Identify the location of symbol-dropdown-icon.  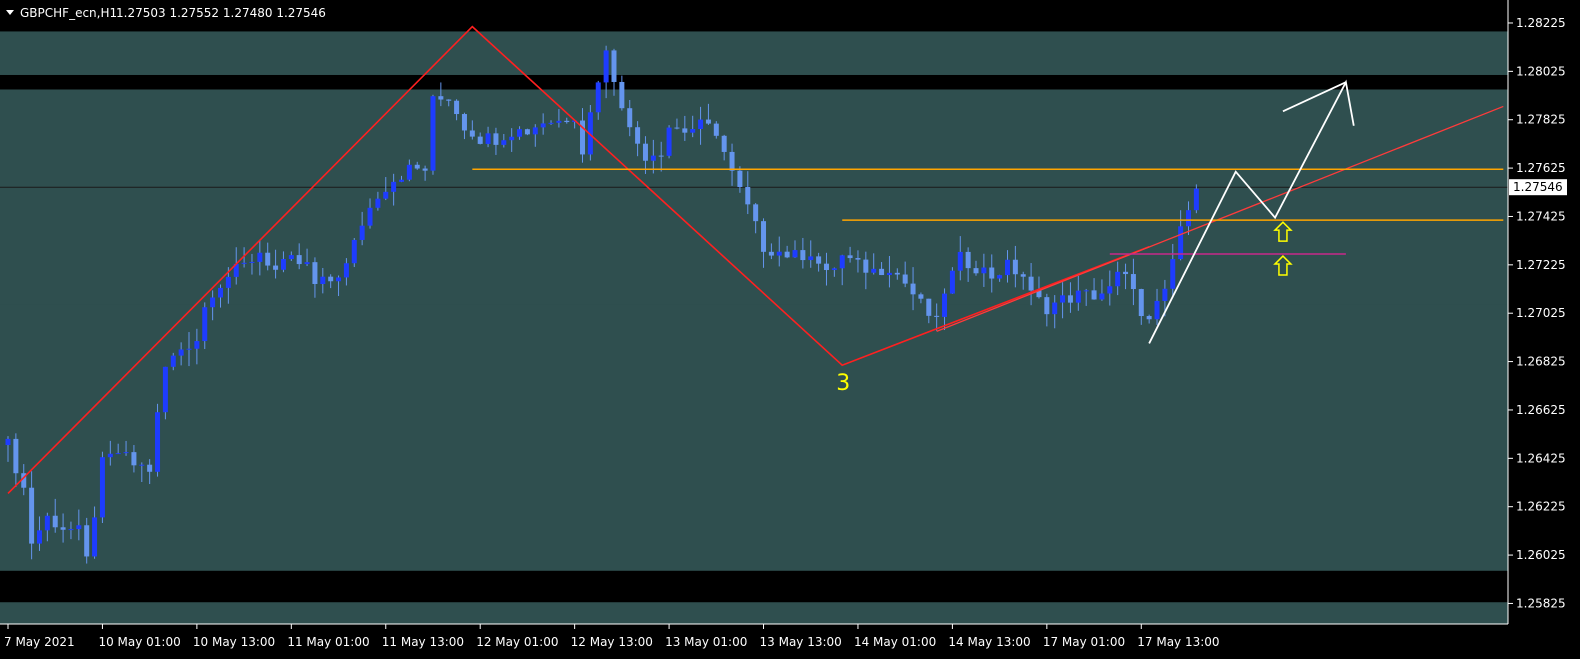
(10, 12).